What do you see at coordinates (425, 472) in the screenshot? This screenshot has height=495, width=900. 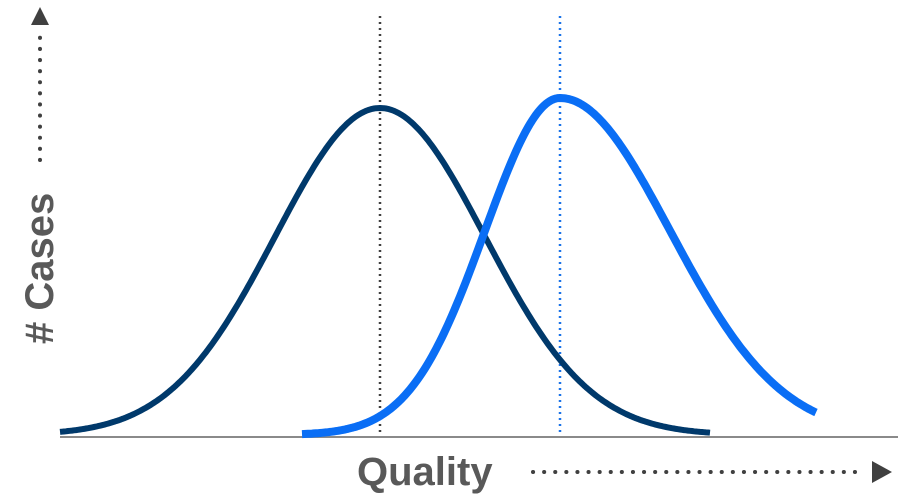 I see `x-axis-label: Quality` at bounding box center [425, 472].